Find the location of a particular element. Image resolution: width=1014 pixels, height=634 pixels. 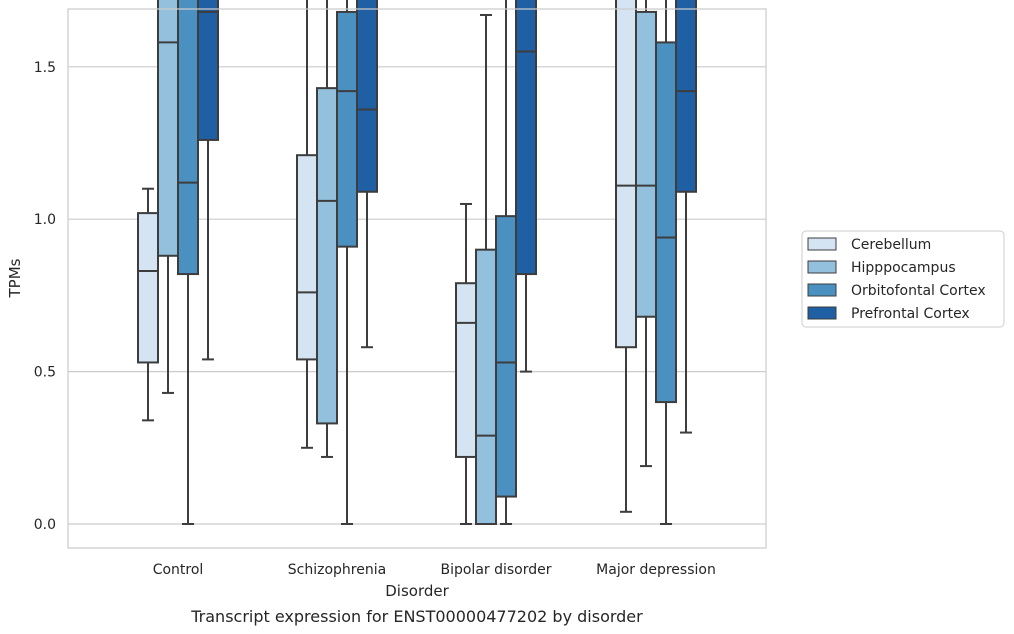

x-axis-label: Disorder is located at coordinates (417, 591).